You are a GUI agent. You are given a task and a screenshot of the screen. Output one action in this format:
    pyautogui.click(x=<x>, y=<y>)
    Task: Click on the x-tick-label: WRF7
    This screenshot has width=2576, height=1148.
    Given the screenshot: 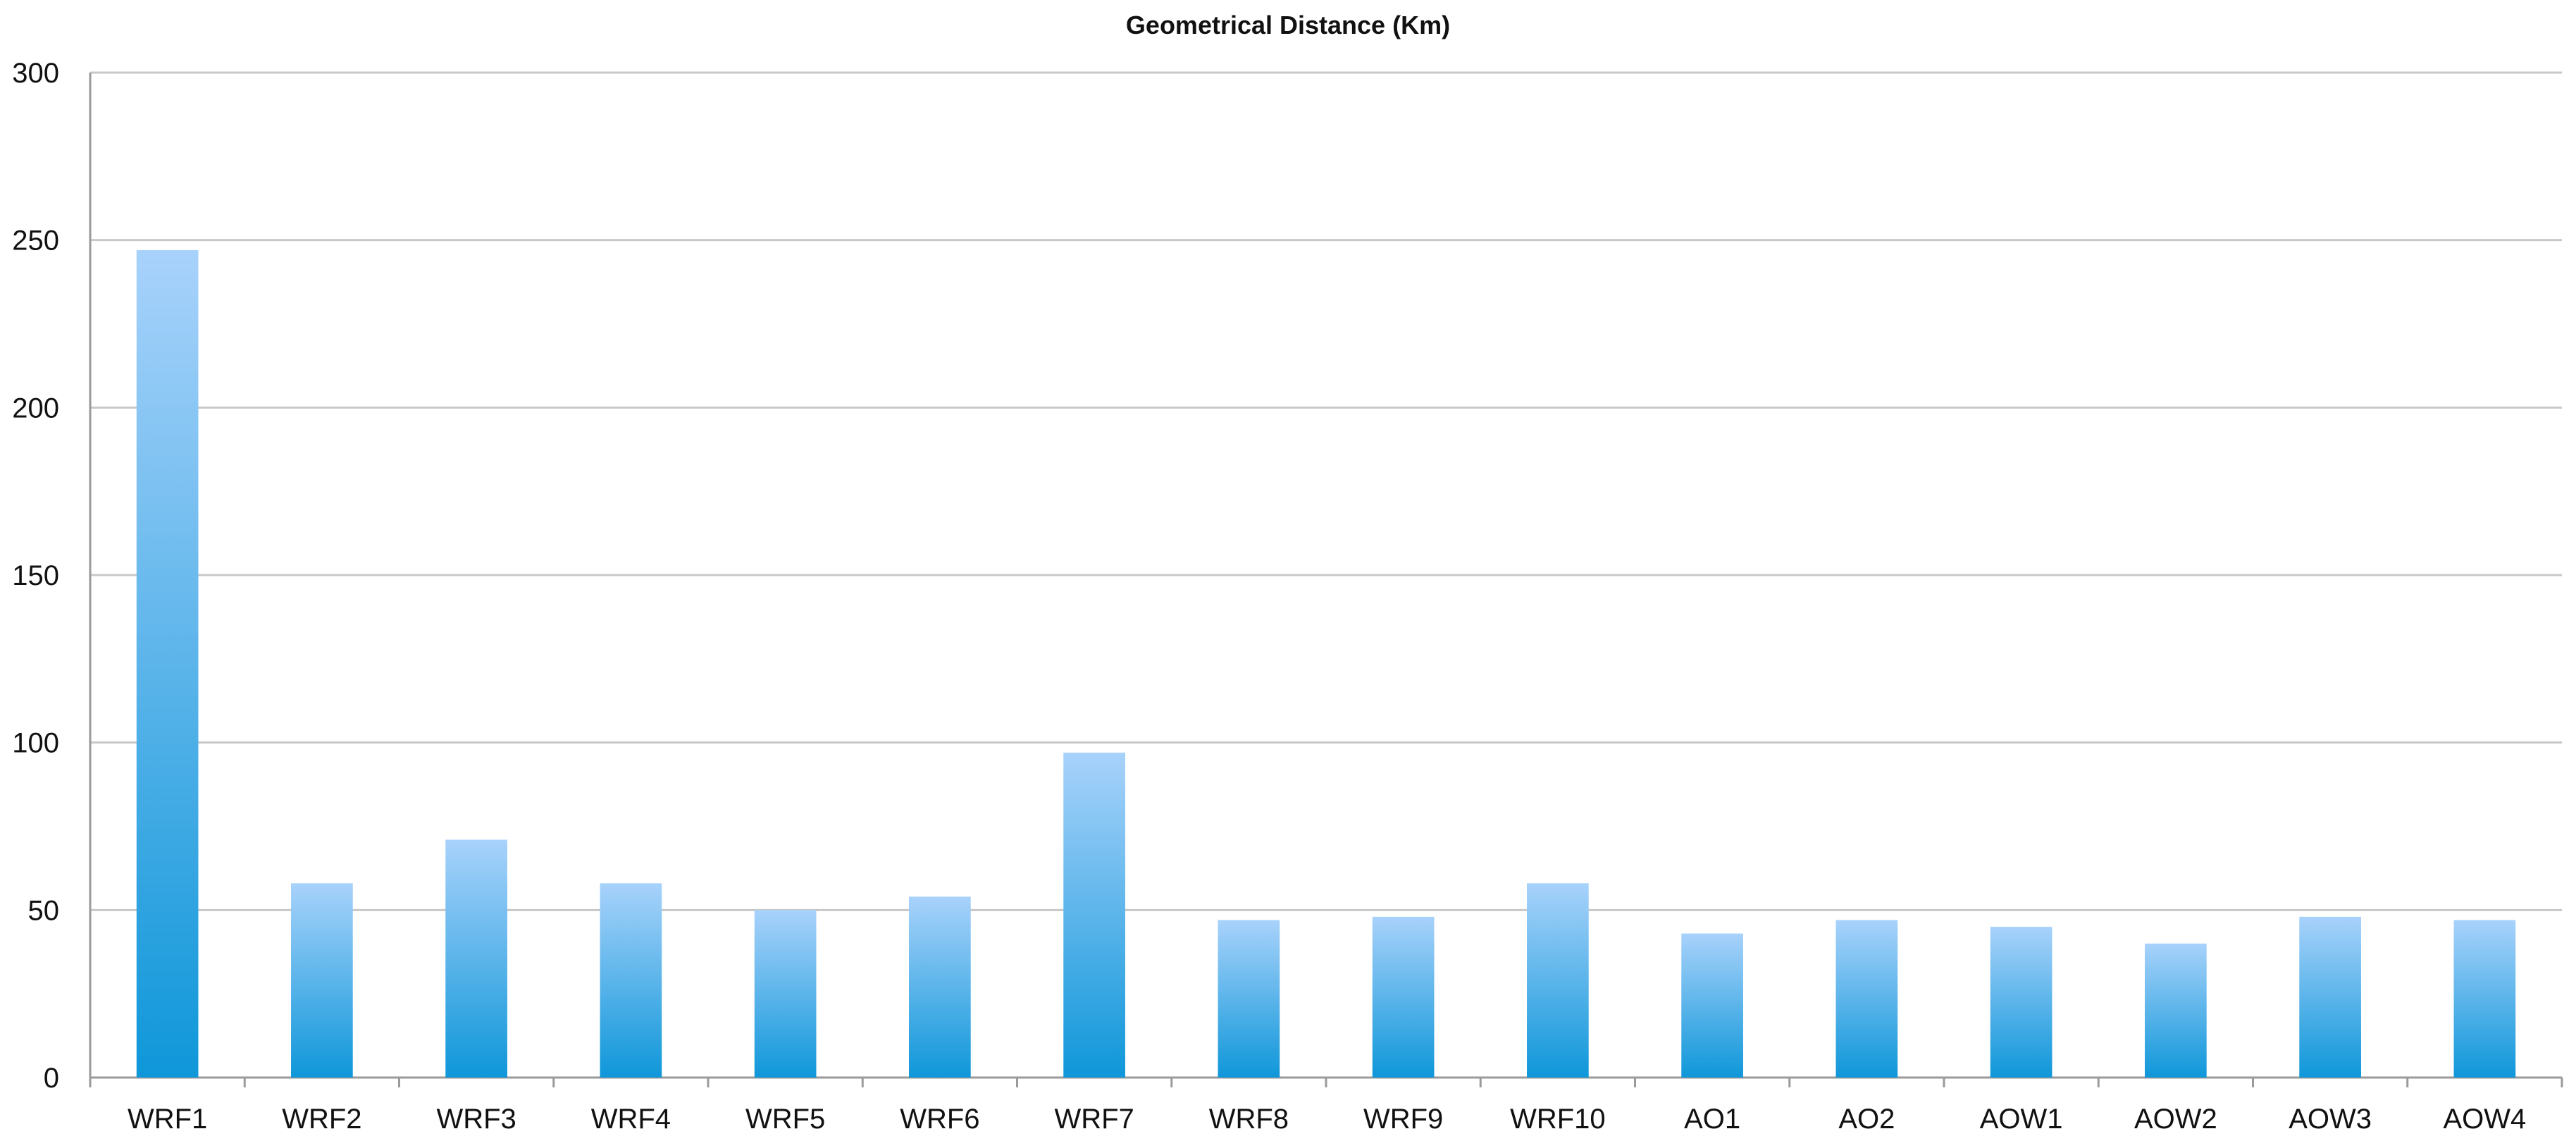 What is the action you would take?
    pyautogui.click(x=1094, y=1119)
    